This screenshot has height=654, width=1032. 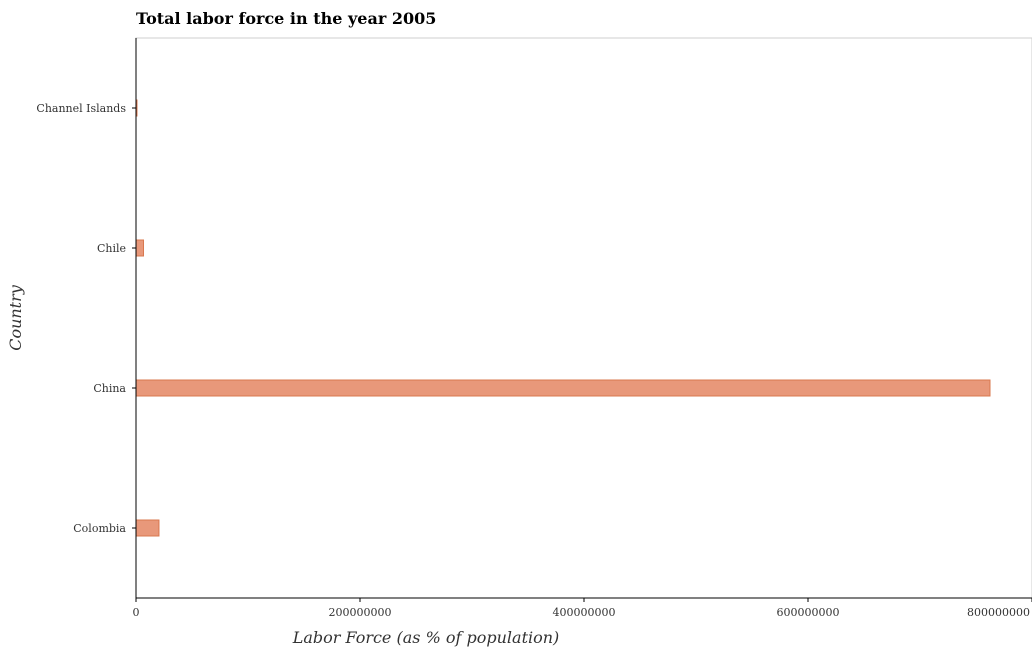 What do you see at coordinates (998, 612) in the screenshot?
I see `x-tick-label: 800000000` at bounding box center [998, 612].